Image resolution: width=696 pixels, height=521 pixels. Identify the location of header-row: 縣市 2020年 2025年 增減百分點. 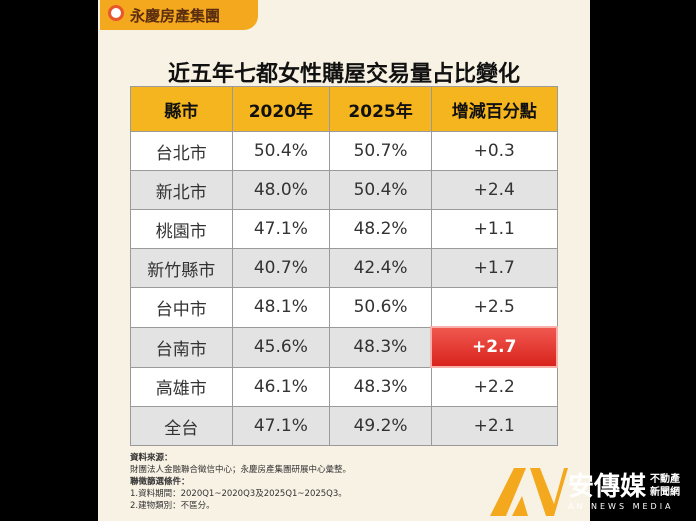
(344, 109).